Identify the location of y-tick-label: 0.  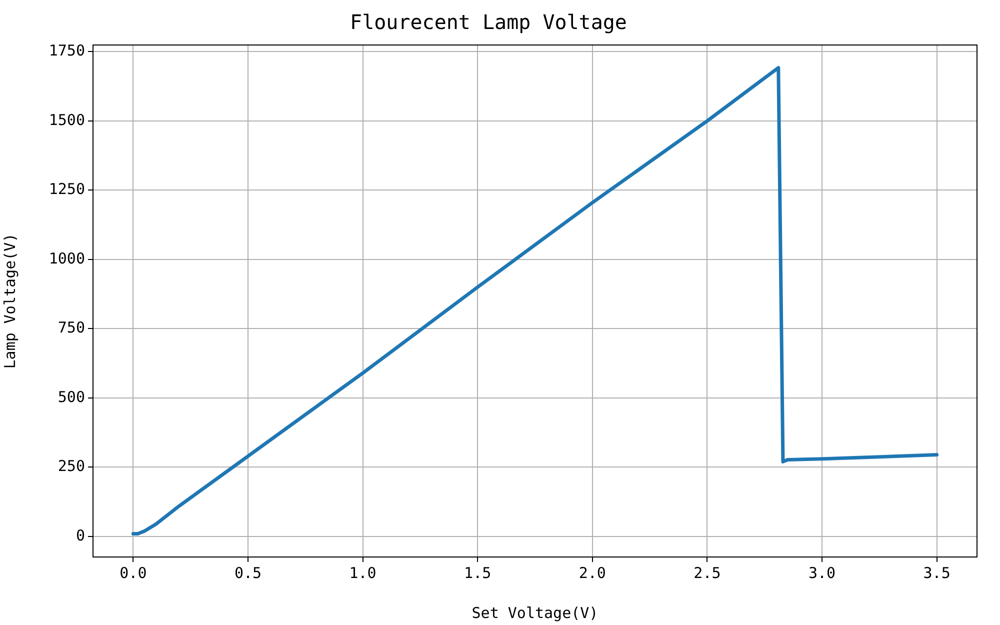
(80, 535).